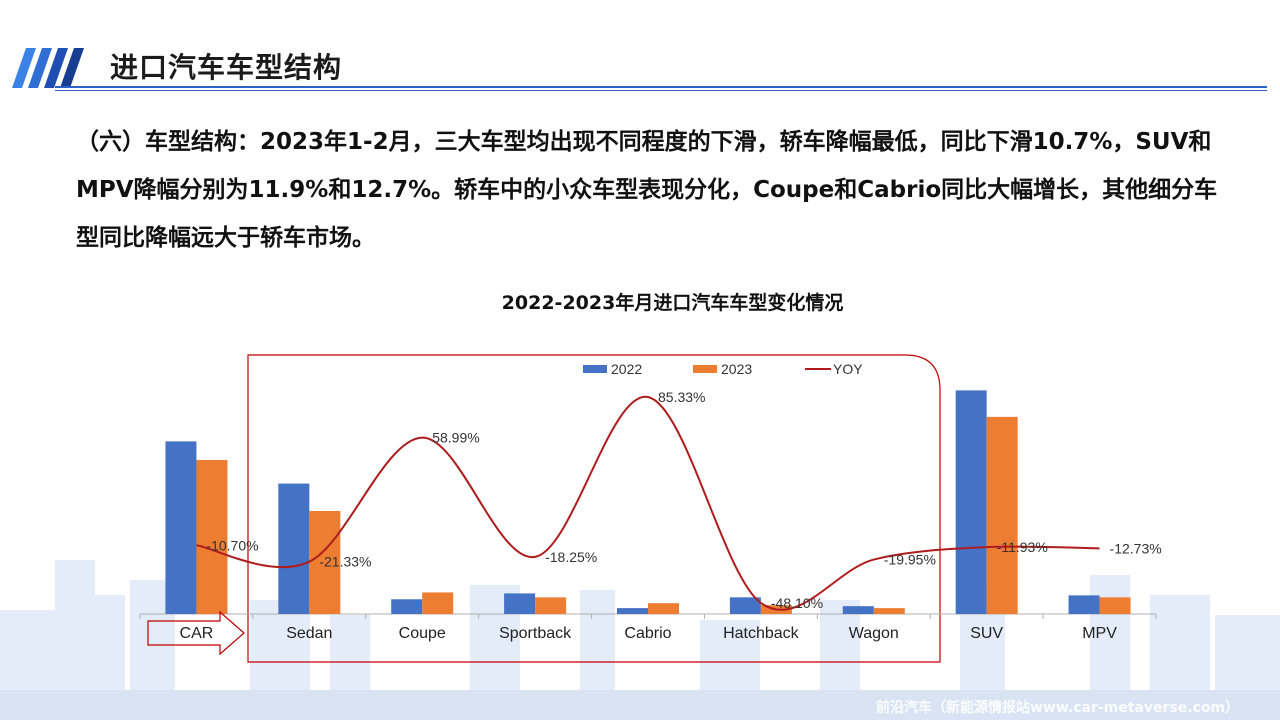  I want to click on bar-2023-car, so click(212, 537).